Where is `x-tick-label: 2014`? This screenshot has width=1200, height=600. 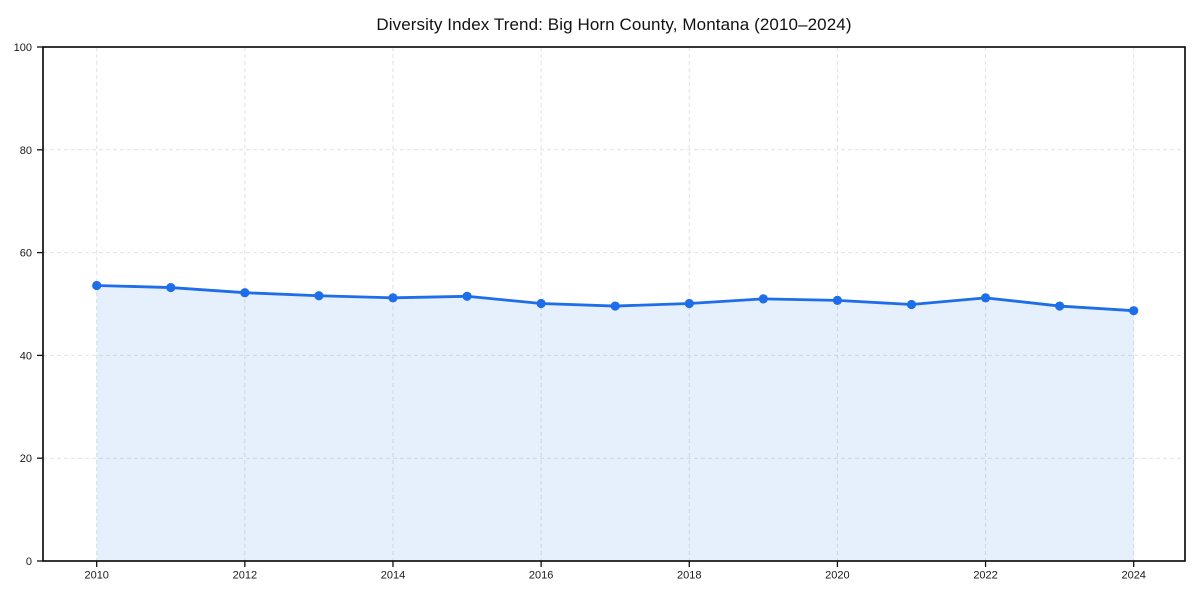 x-tick-label: 2014 is located at coordinates (393, 576).